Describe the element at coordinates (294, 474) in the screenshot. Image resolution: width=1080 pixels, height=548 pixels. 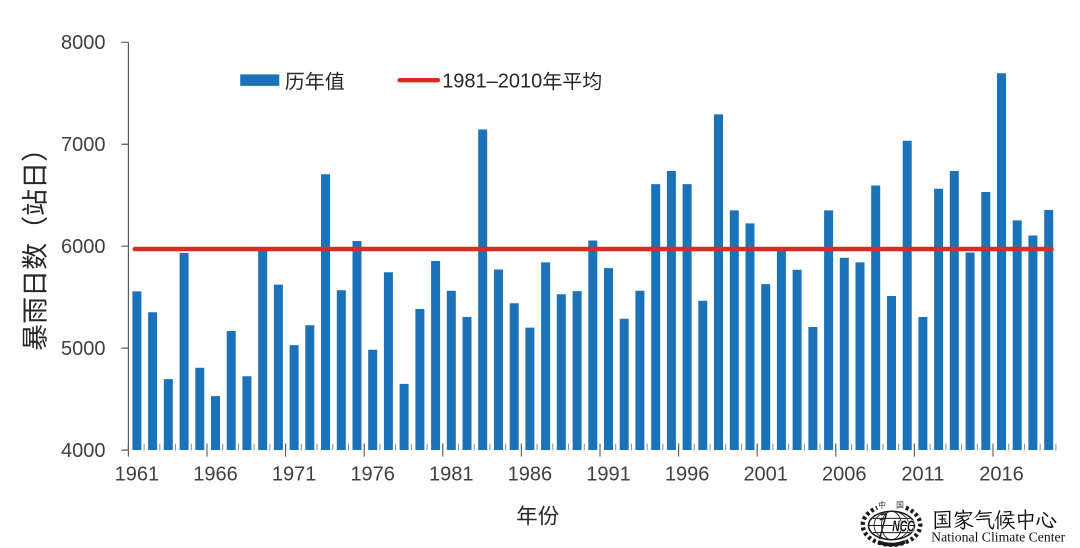
I see `svg-text: 1971` at that location.